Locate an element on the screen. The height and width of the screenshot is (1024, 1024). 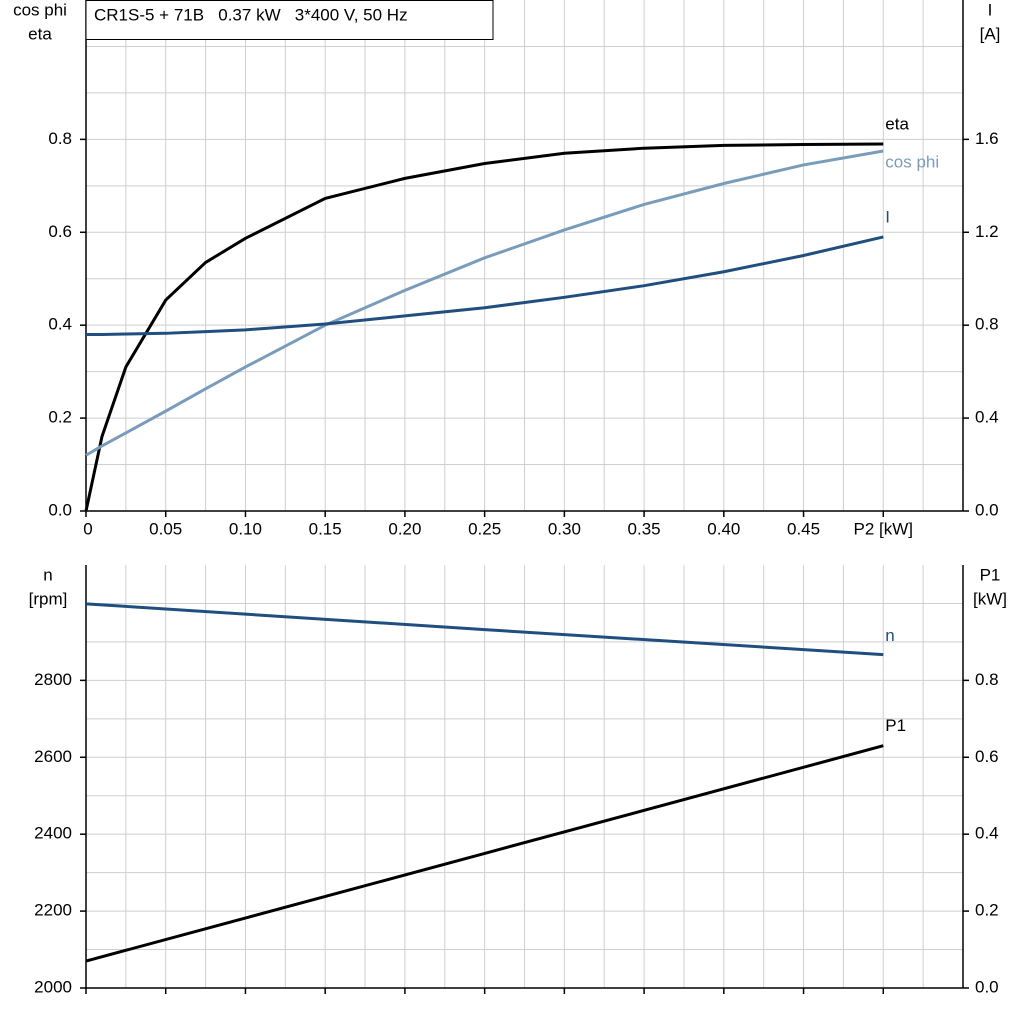
y2-tick-label: 1.6 is located at coordinates (987, 138).